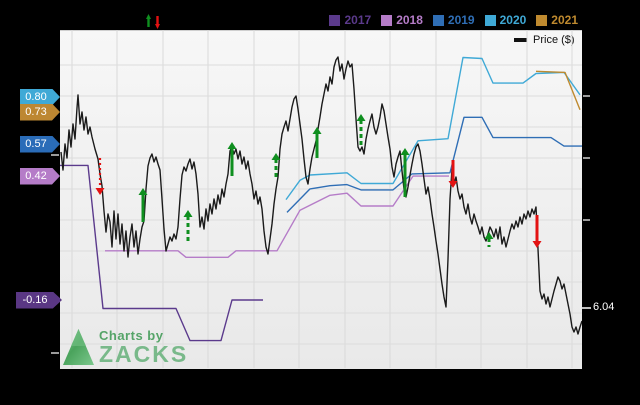 This screenshot has width=640, height=405. Describe the element at coordinates (335, 20) in the screenshot. I see `legend-swatch-2017-icon` at that location.